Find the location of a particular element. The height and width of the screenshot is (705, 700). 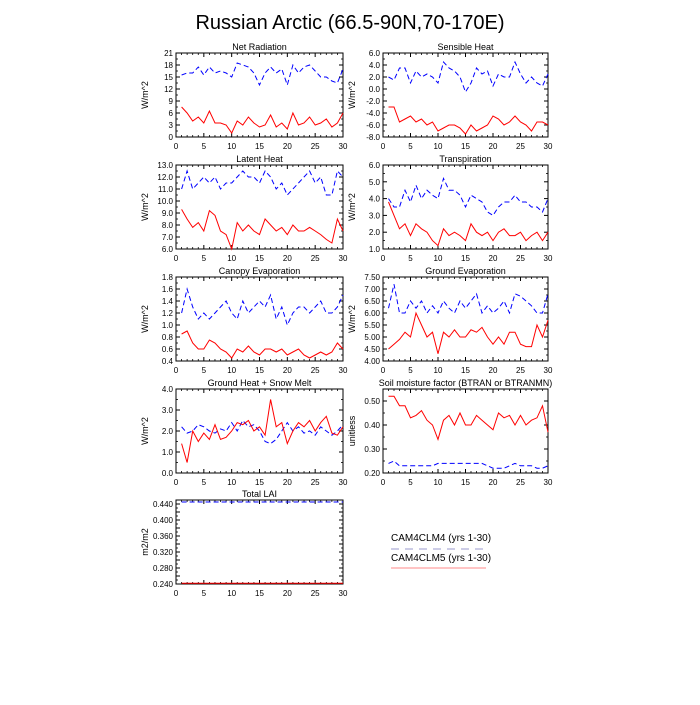

y-tick-label: 9 is located at coordinates (171, 101).